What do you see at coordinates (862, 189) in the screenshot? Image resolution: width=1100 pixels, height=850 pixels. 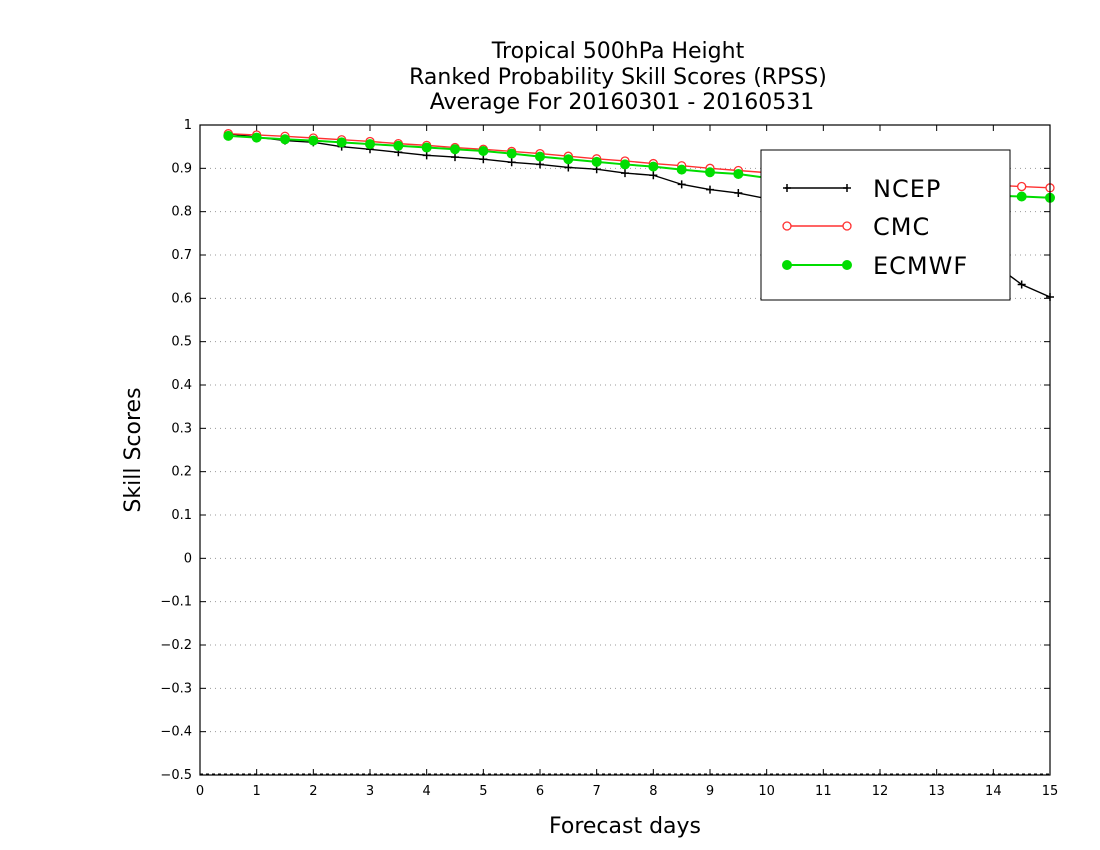 I see `legend-item-ncep: NCEP` at bounding box center [862, 189].